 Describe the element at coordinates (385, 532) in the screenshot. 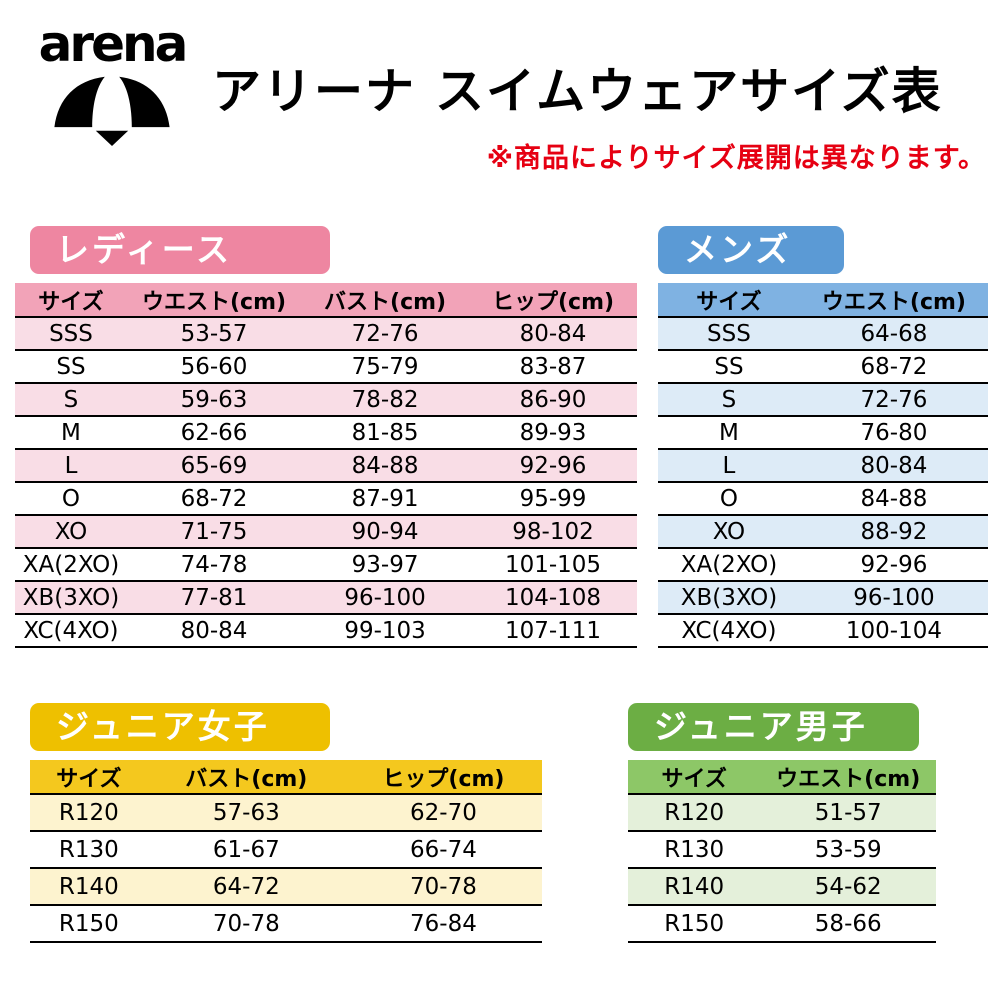

I see `measurement-cell: 90-94` at that location.